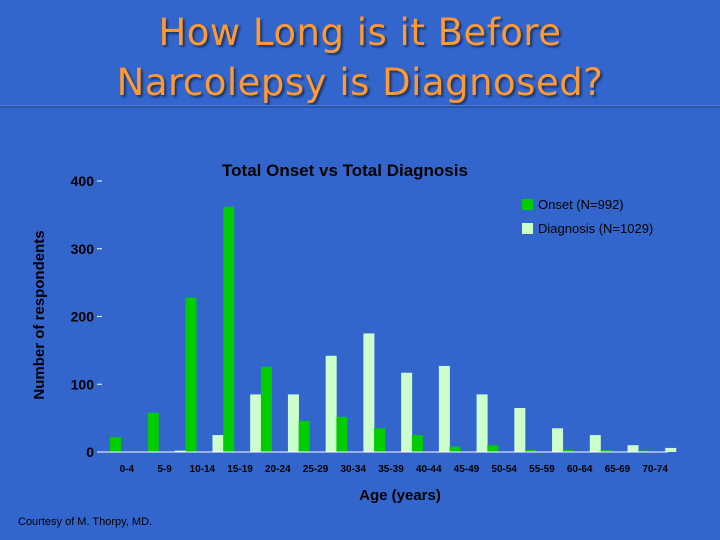 Image resolution: width=720 pixels, height=540 pixels. Describe the element at coordinates (542, 469) in the screenshot. I see `x-tick-label: 55-59` at that location.